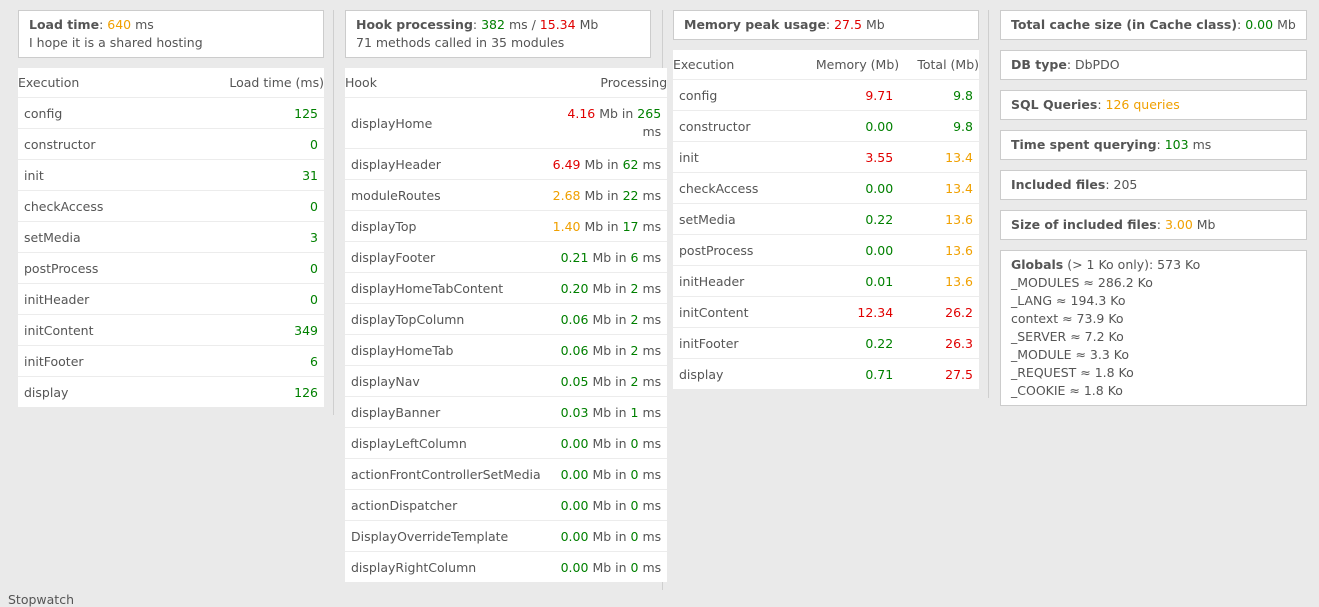 Image resolution: width=1319 pixels, height=607 pixels. Describe the element at coordinates (607, 350) in the screenshot. I see `hook-processing-cell: 0.06 Mb in 2 ms` at that location.